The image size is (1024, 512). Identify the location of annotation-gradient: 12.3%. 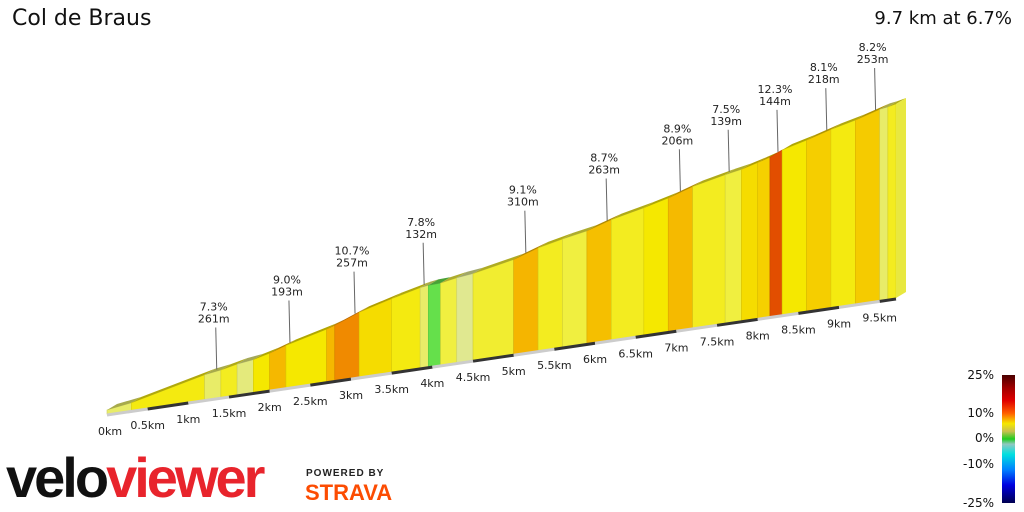
(775, 89).